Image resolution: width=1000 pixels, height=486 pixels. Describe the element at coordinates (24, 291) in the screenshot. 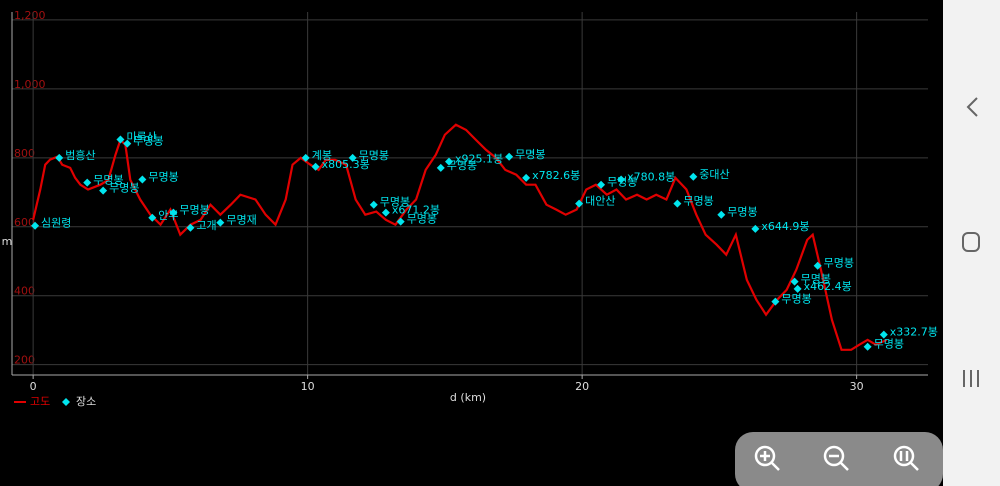

I see `y-tick-label: 400` at that location.